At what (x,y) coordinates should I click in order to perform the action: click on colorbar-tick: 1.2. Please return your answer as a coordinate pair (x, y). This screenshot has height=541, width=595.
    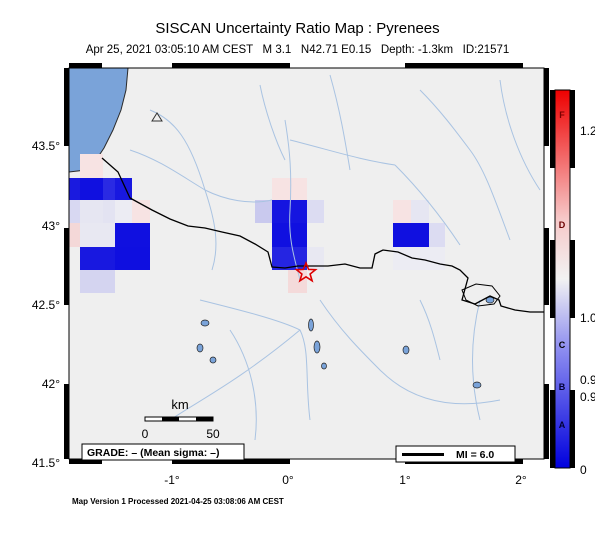
    Looking at the image, I should click on (587, 131).